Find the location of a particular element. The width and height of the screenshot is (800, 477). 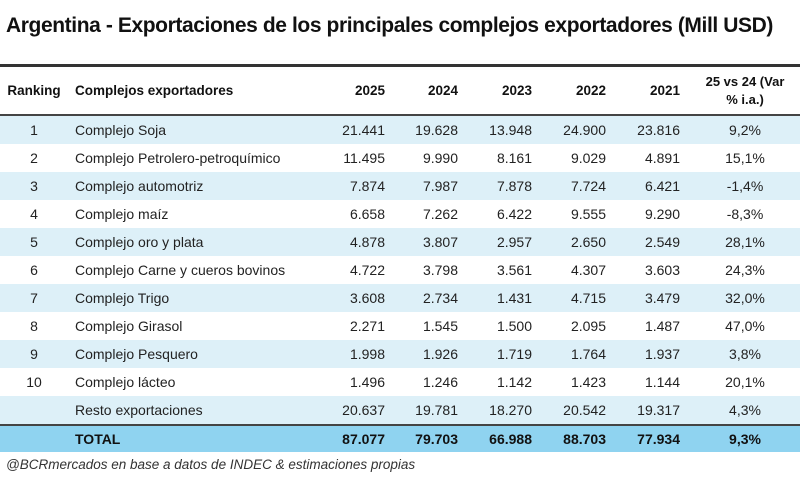

total-2021: 77.934 is located at coordinates (653, 438).